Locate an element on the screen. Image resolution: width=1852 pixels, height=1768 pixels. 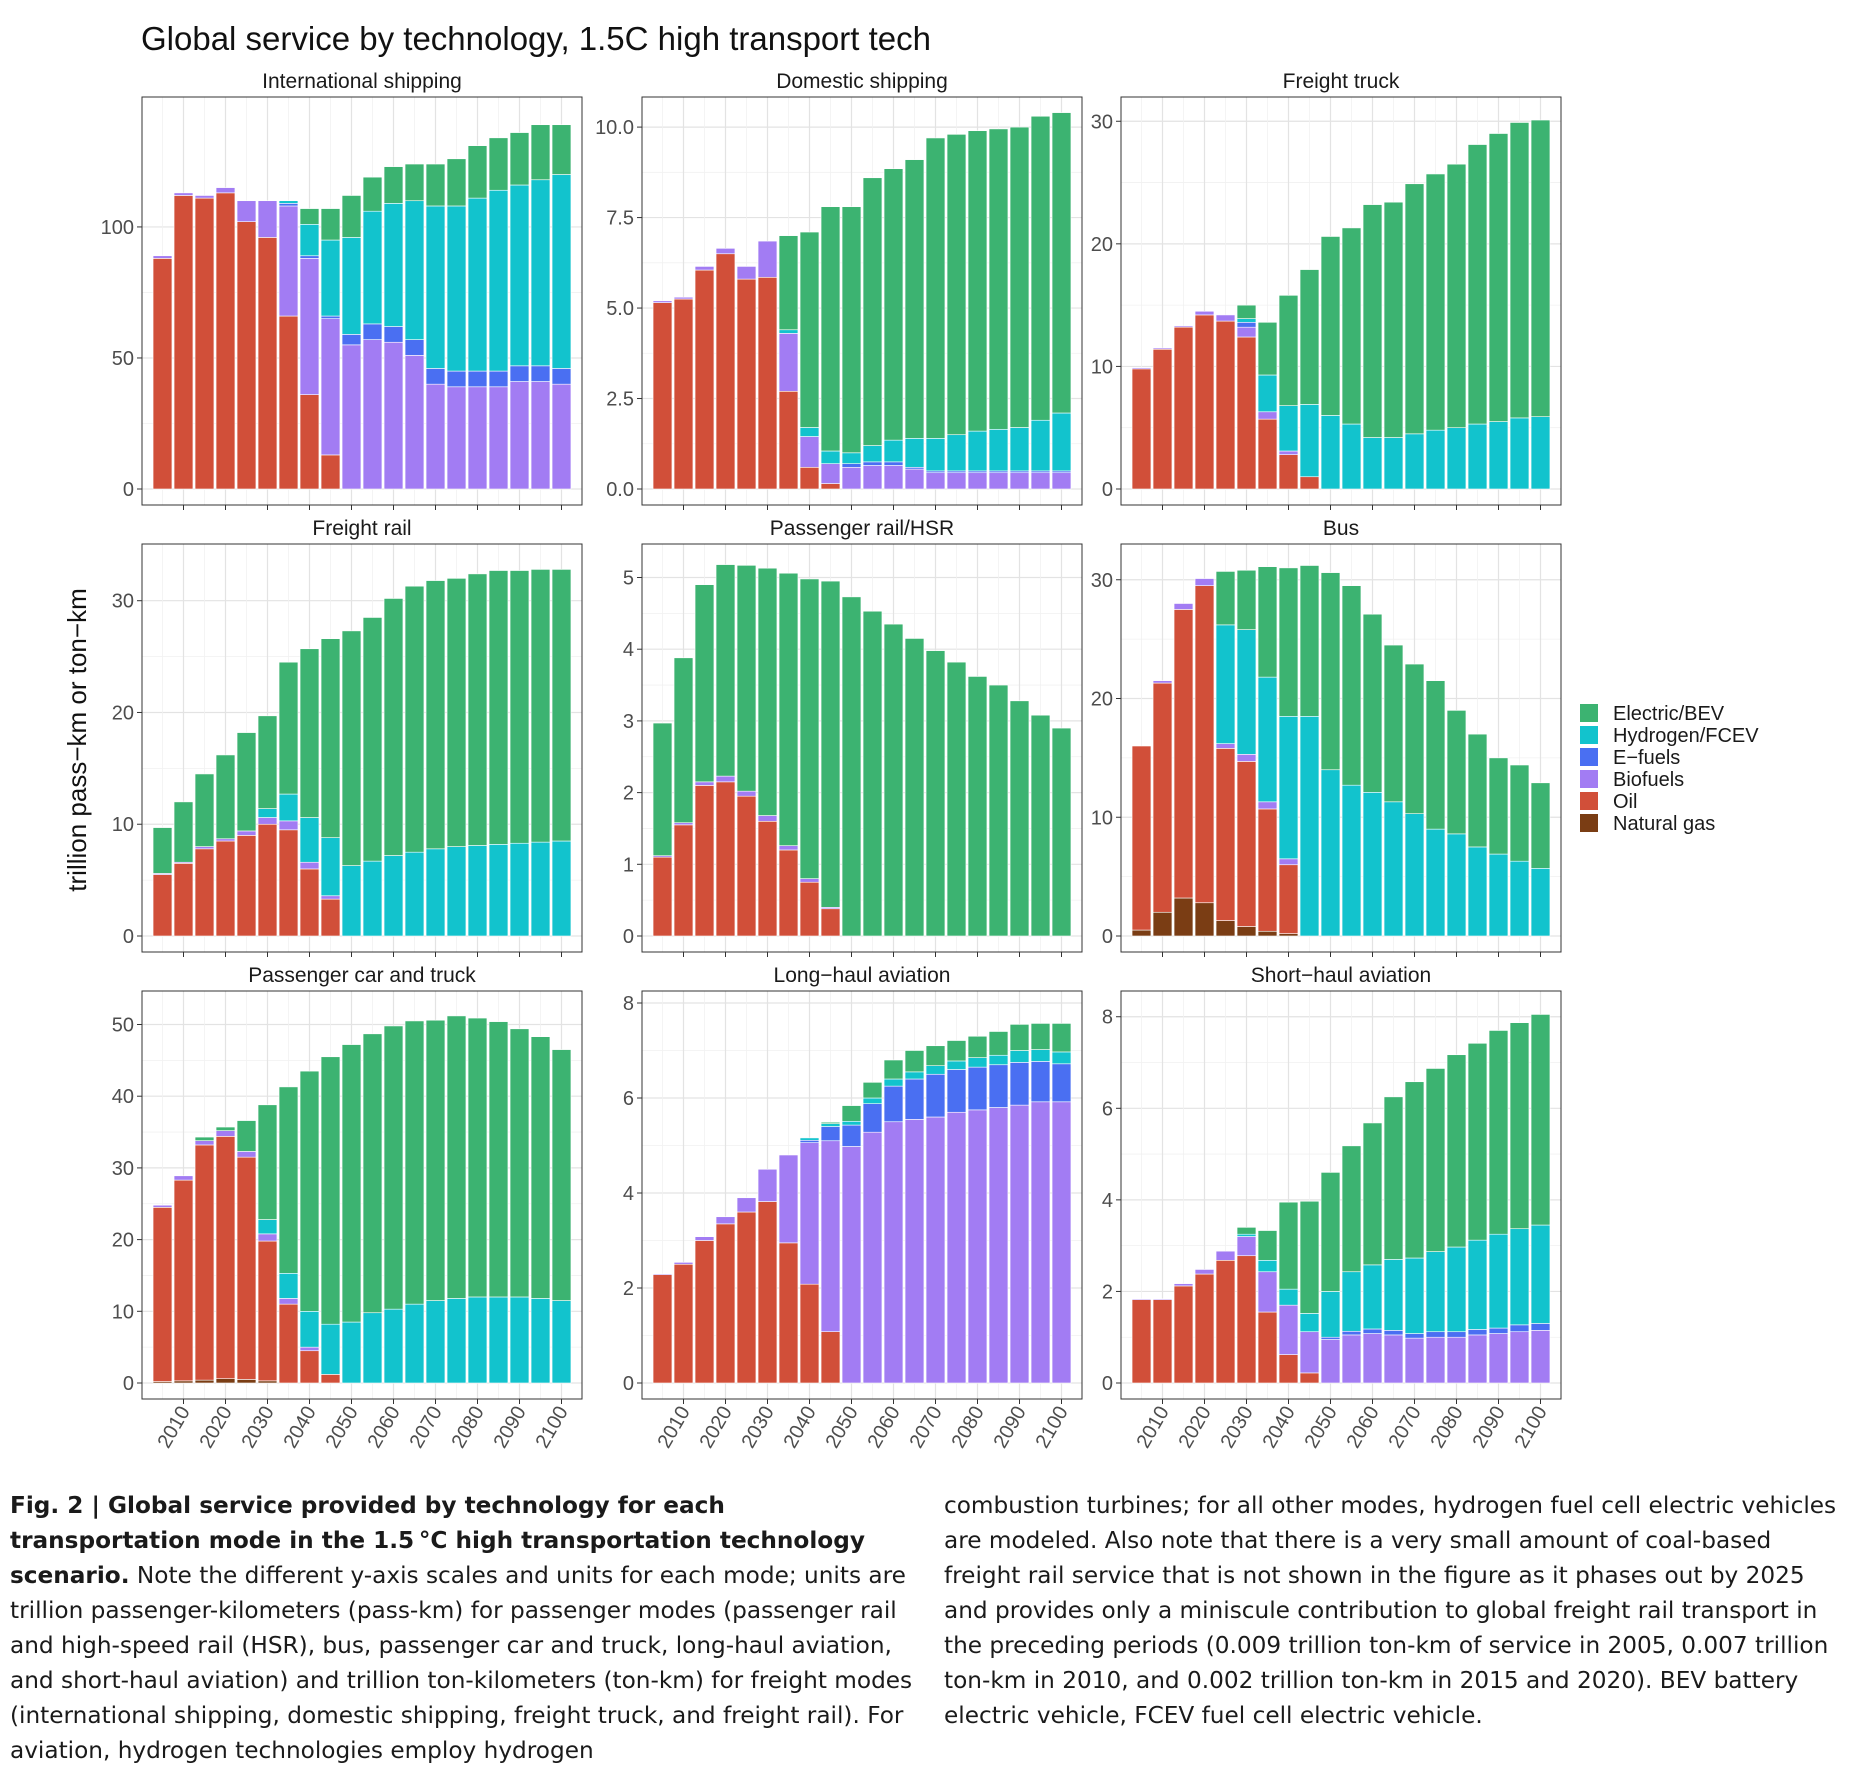
x-tick-label: 2080 is located at coordinates (1447, 1428).